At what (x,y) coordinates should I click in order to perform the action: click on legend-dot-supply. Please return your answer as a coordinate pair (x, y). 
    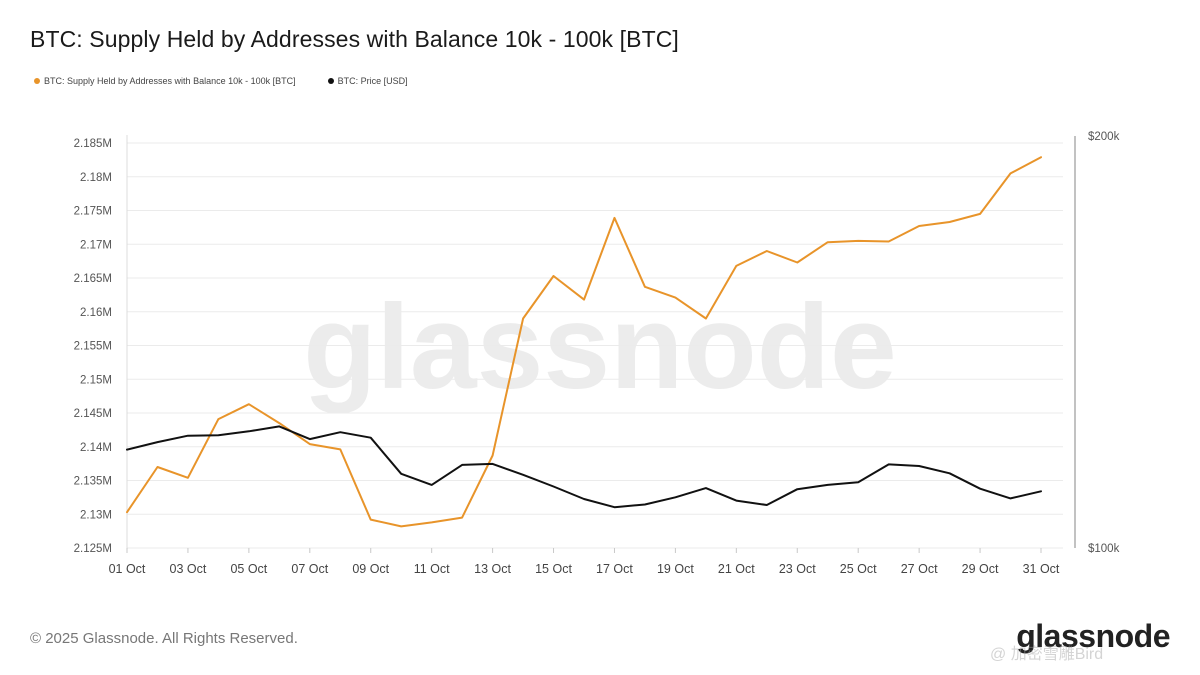
    Looking at the image, I should click on (37, 81).